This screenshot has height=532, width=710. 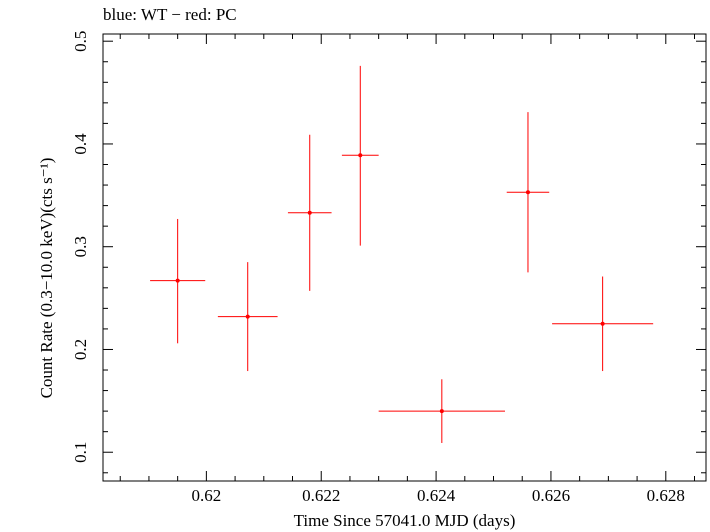 I want to click on y-tick-label: 0.2, so click(x=80, y=349).